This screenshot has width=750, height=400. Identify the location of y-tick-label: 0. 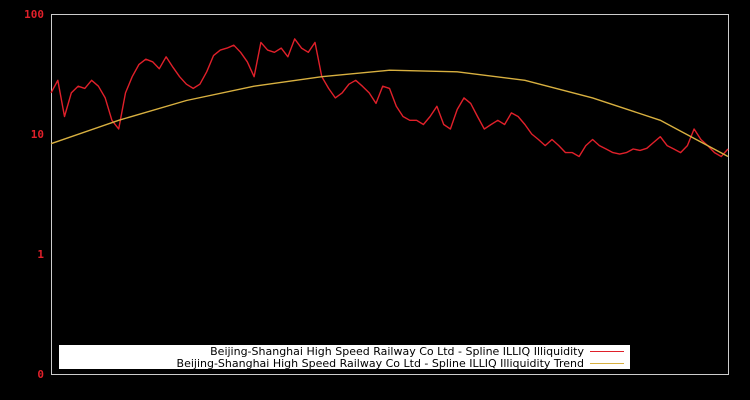
(40, 374).